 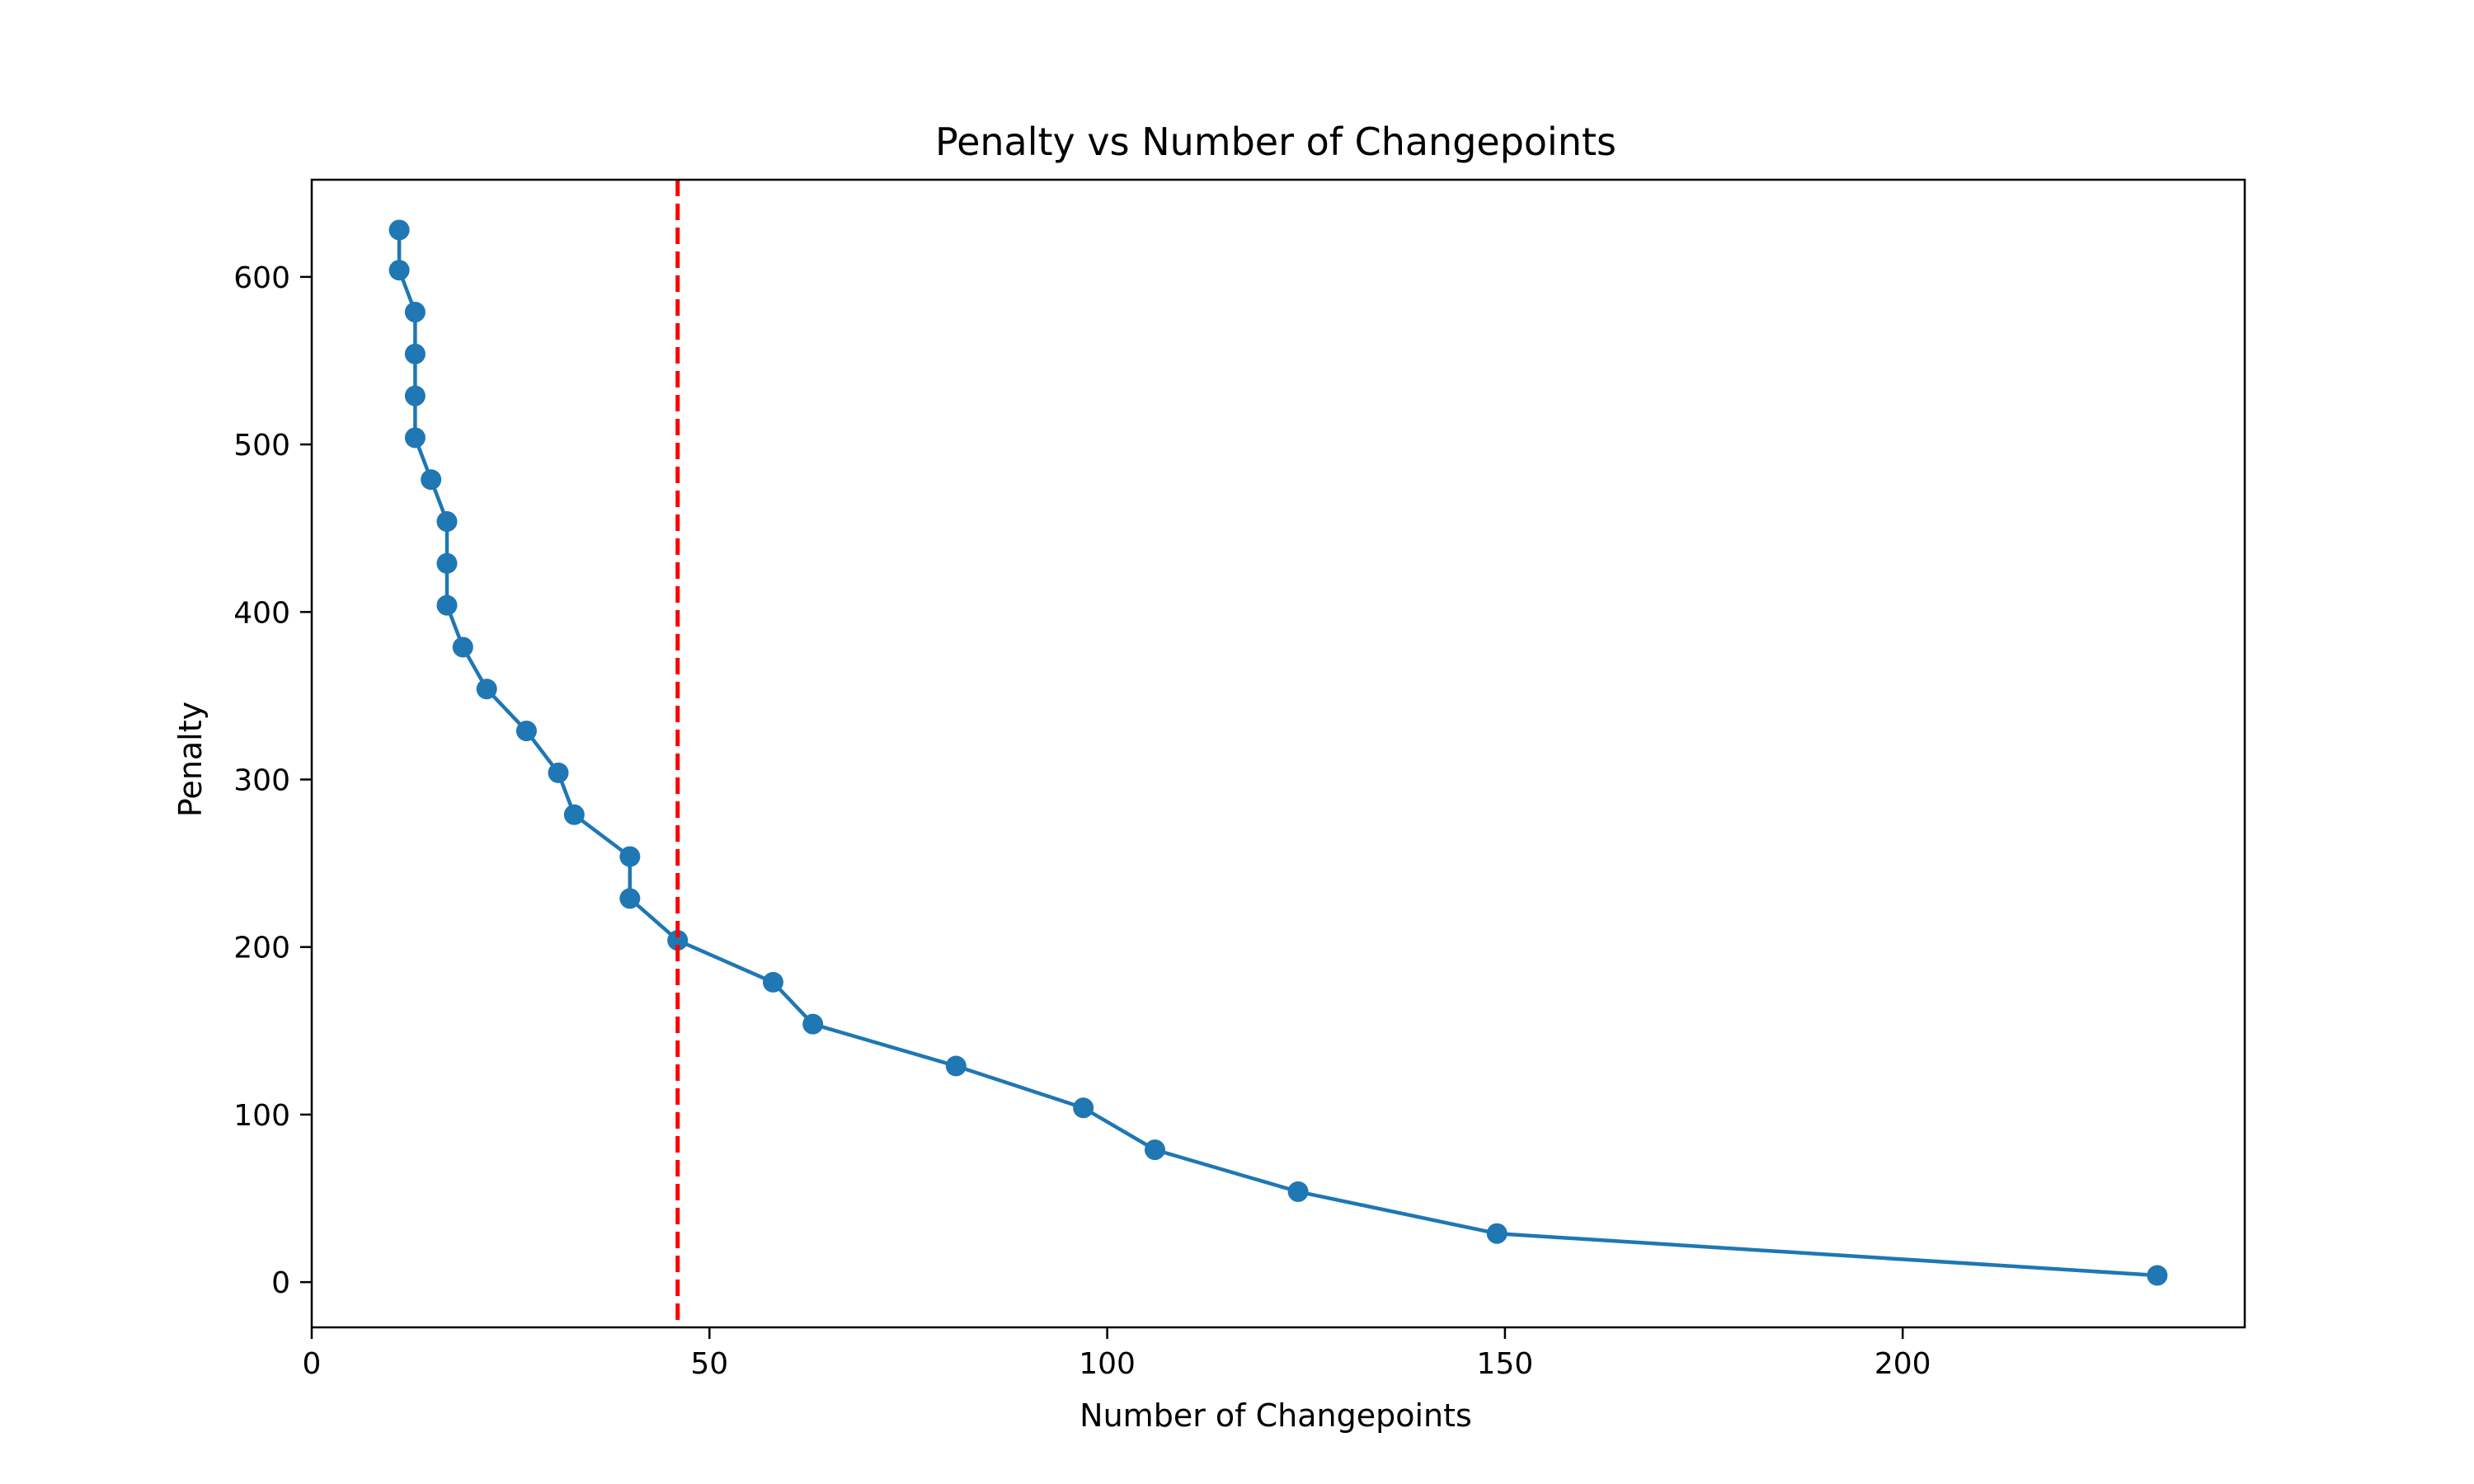 What do you see at coordinates (261, 1116) in the screenshot?
I see `y-tick-label: 100` at bounding box center [261, 1116].